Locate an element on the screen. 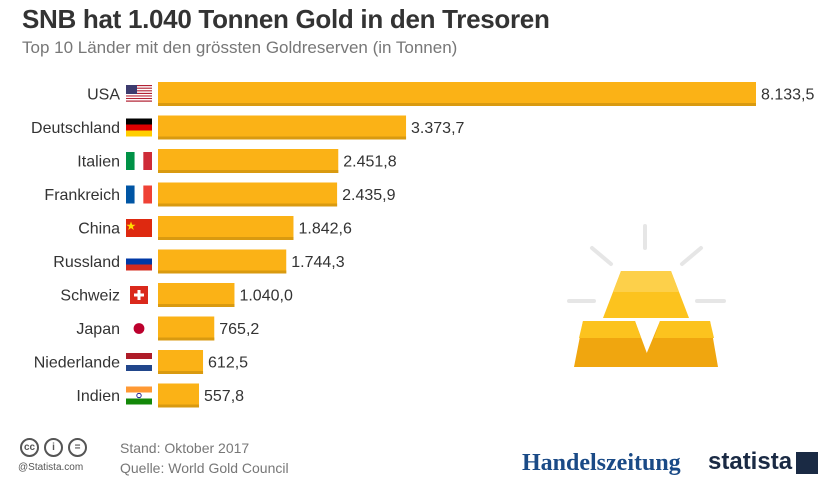 The width and height of the screenshot is (840, 477). category-label: Deutschland is located at coordinates (75, 128).